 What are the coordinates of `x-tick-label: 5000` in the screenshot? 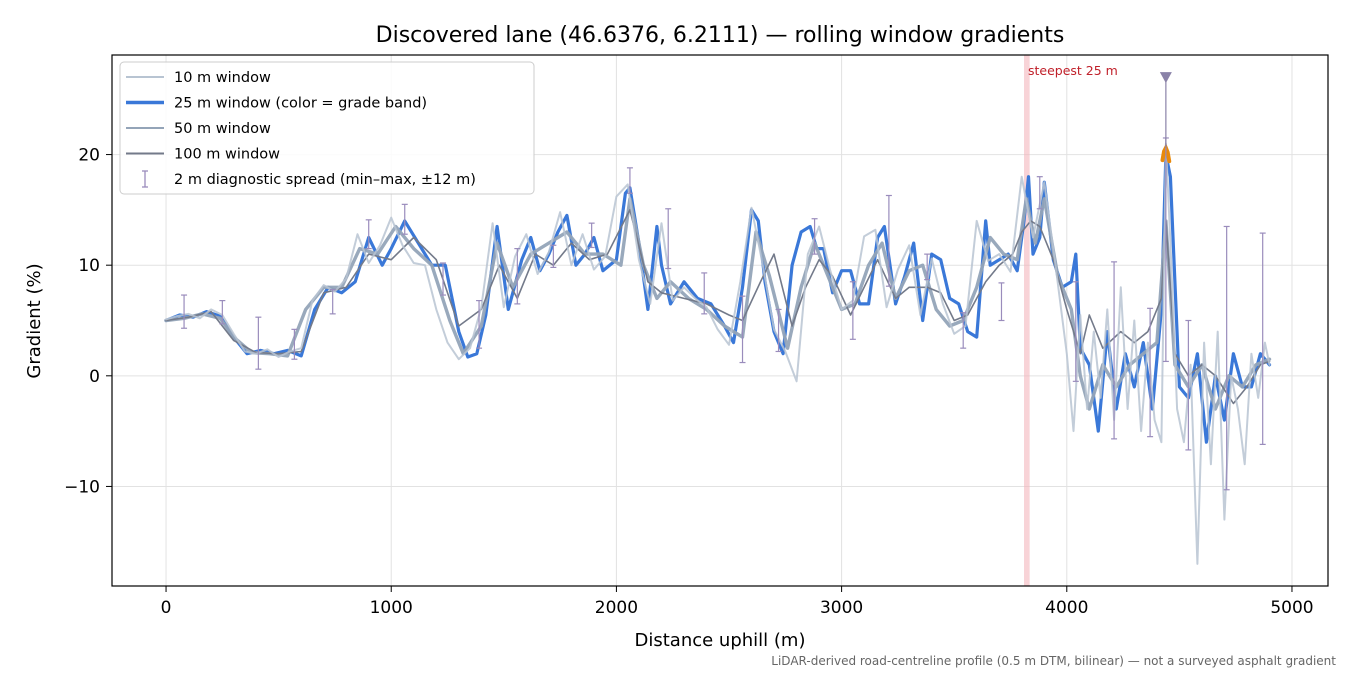 It's located at (1291, 608).